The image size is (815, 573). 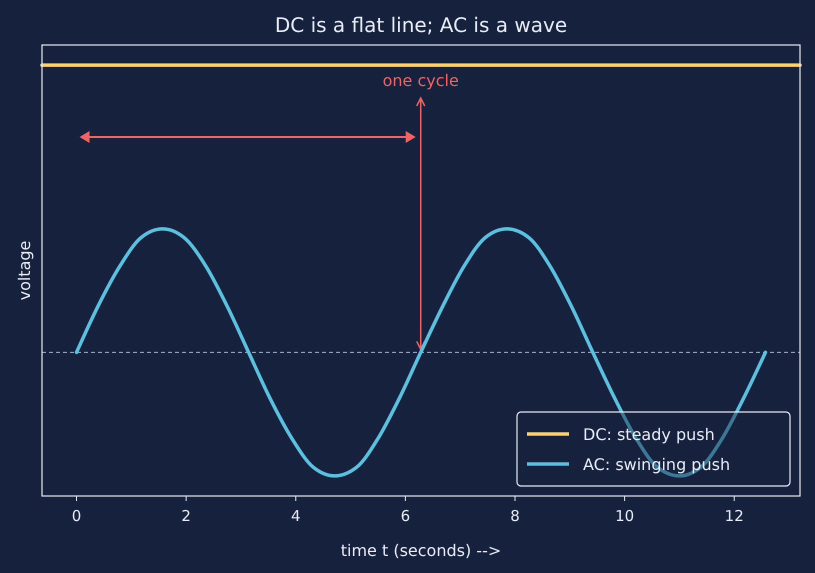 What do you see at coordinates (24, 270) in the screenshot?
I see `y-axis-title: voltage` at bounding box center [24, 270].